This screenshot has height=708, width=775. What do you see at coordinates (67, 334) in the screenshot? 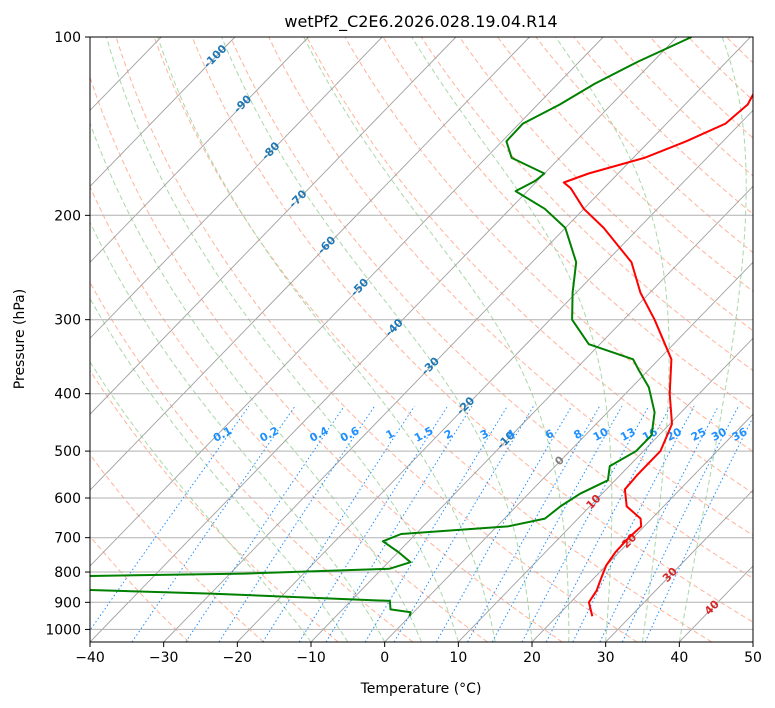
I see `y-axis: 100 200 300 400 500 600 700 800 900 1000` at bounding box center [67, 334].